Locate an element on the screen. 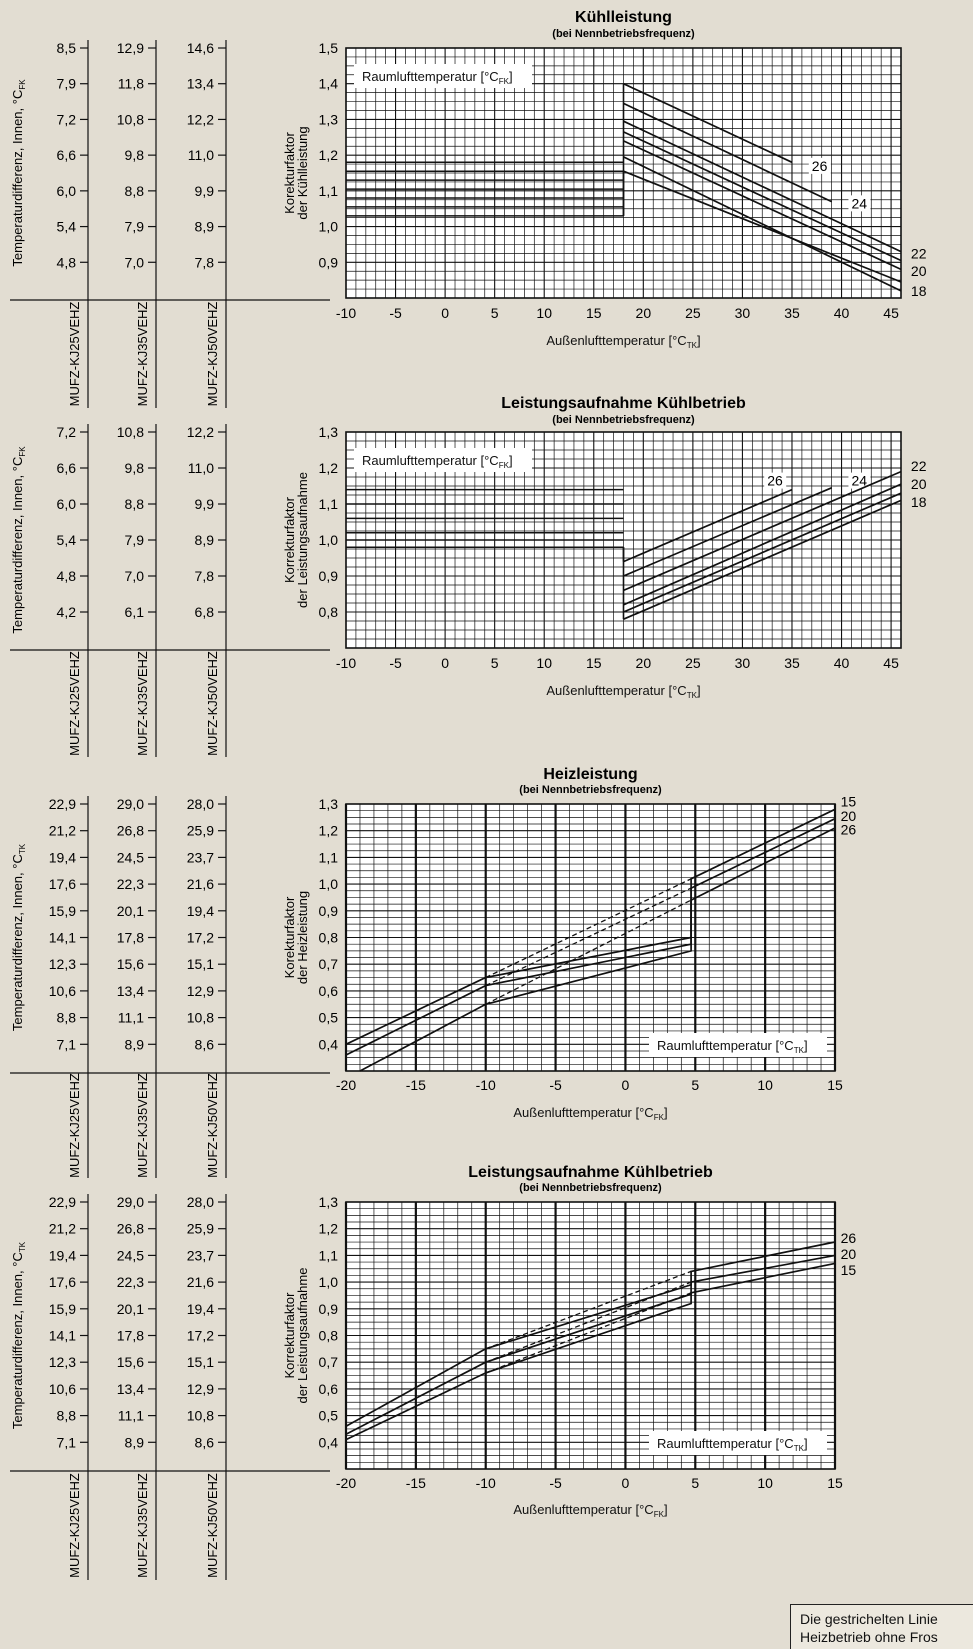 Image resolution: width=973 pixels, height=1649 pixels. side-value: 10,8 is located at coordinates (200, 1018).